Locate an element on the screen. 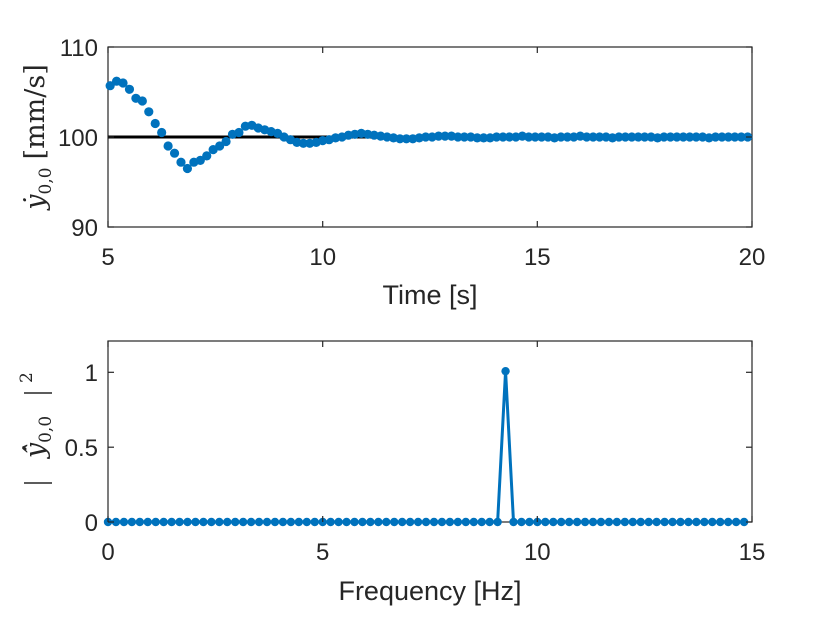 The width and height of the screenshot is (830, 623). bottom-ylabel-base: ŷ̇ is located at coordinates (35, 450).